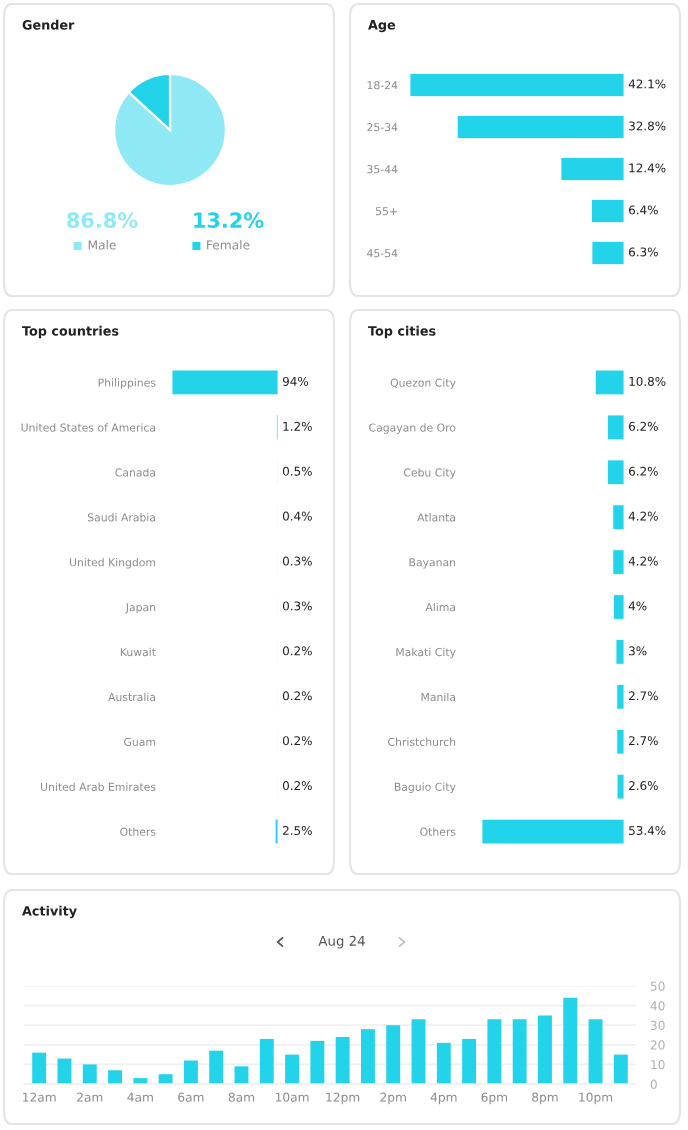 Image resolution: width=688 pixels, height=1130 pixels. Describe the element at coordinates (229, 220) in the screenshot. I see `data-label: 13.2%` at that location.